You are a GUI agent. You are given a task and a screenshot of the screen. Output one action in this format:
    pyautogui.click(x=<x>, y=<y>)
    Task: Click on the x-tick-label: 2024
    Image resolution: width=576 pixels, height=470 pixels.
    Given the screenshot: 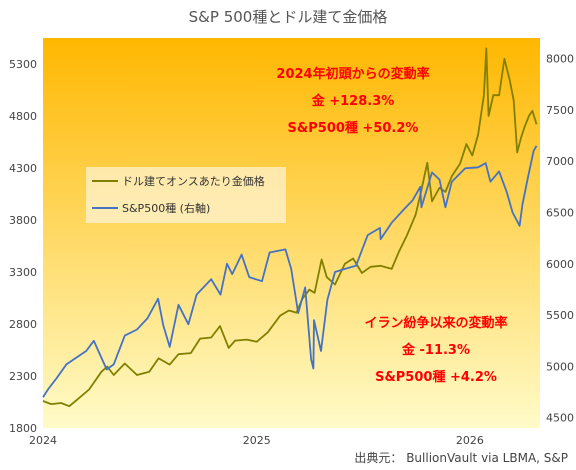 What is the action you would take?
    pyautogui.click(x=43, y=440)
    